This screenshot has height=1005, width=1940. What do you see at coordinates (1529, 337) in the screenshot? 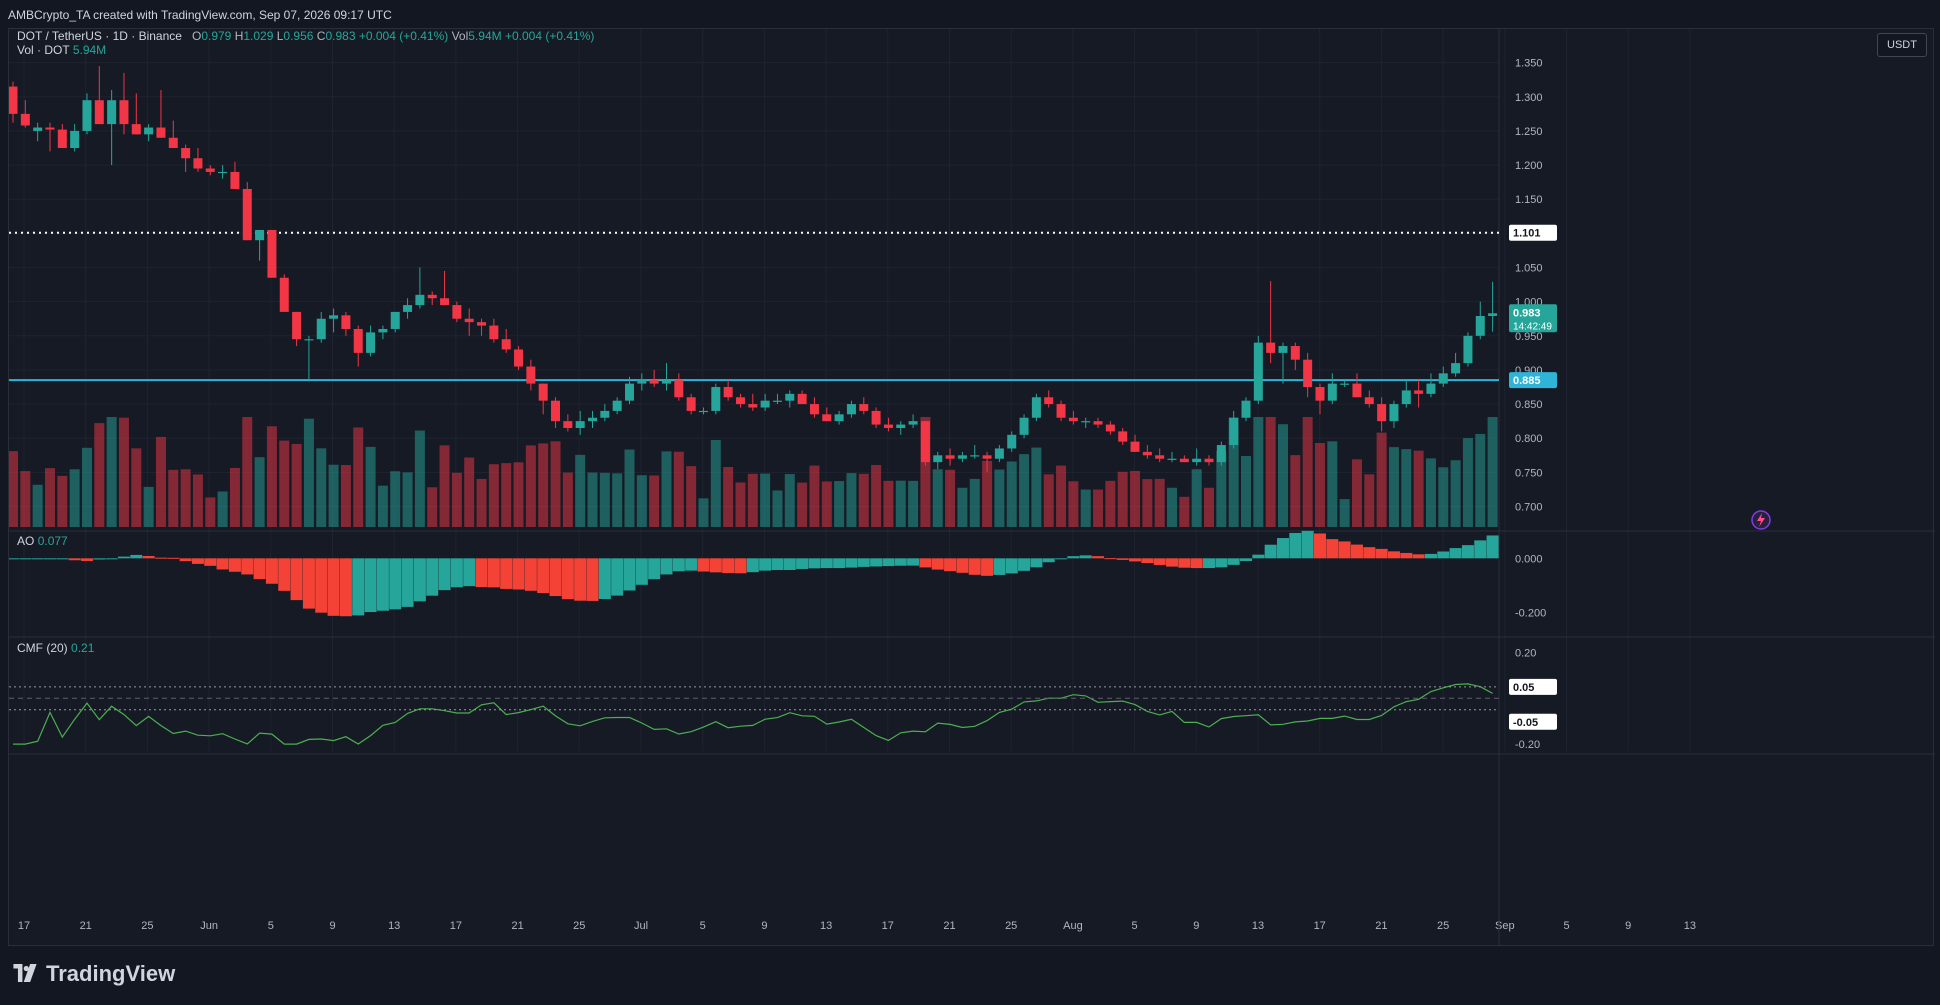
I see `price-tick-label: 0.950` at bounding box center [1529, 337].